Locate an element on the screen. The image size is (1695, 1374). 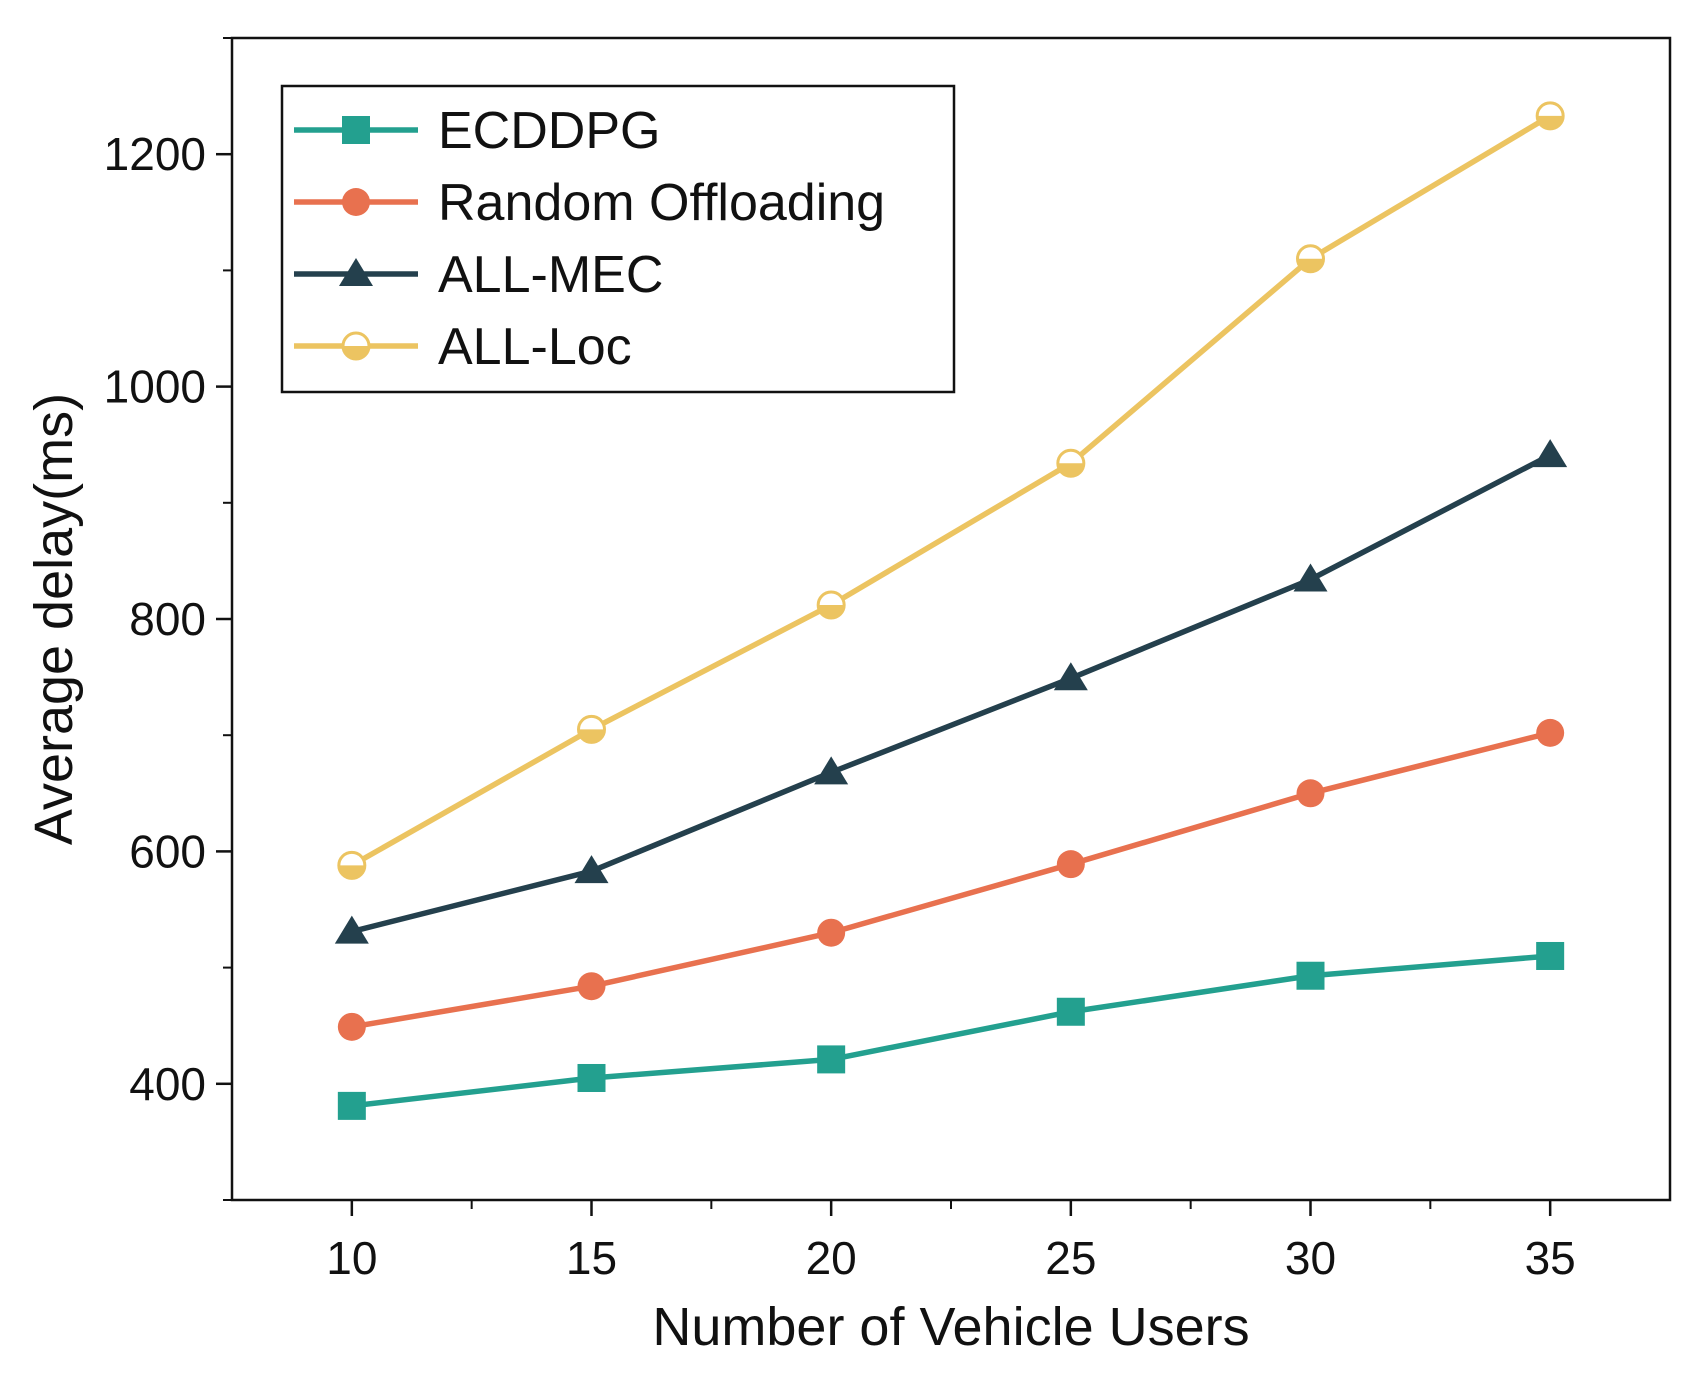
series-line-ecddpg is located at coordinates (951, 1031).